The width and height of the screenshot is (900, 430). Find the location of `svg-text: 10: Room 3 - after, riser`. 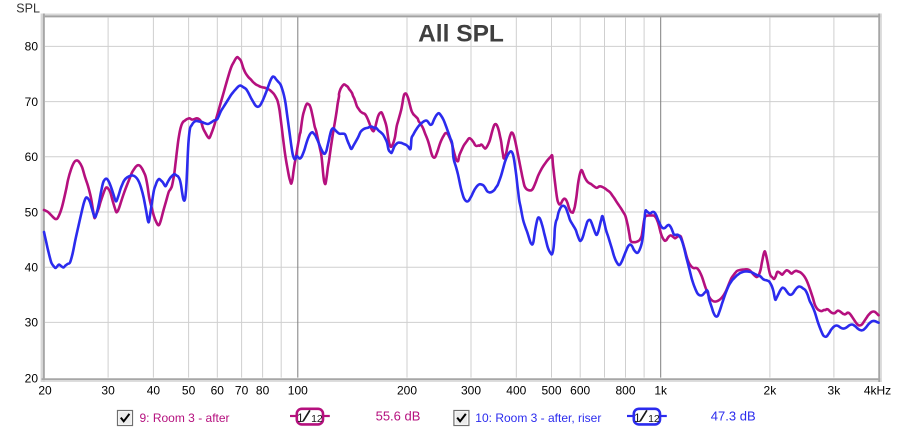

svg-text: 10: Room 3 - after, riser is located at coordinates (538, 418).